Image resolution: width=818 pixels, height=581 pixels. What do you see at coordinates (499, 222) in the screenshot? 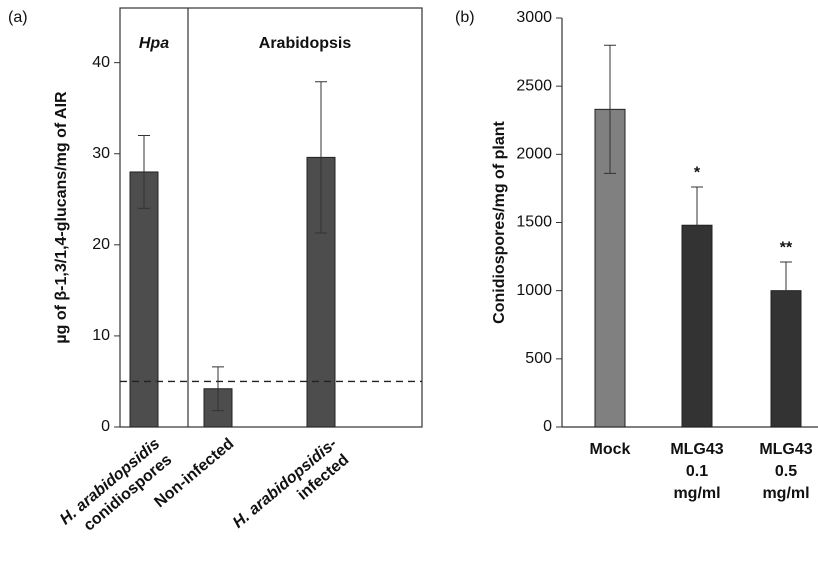
I see `y-axis-label: Conidiospores/mg of plant` at bounding box center [499, 222].